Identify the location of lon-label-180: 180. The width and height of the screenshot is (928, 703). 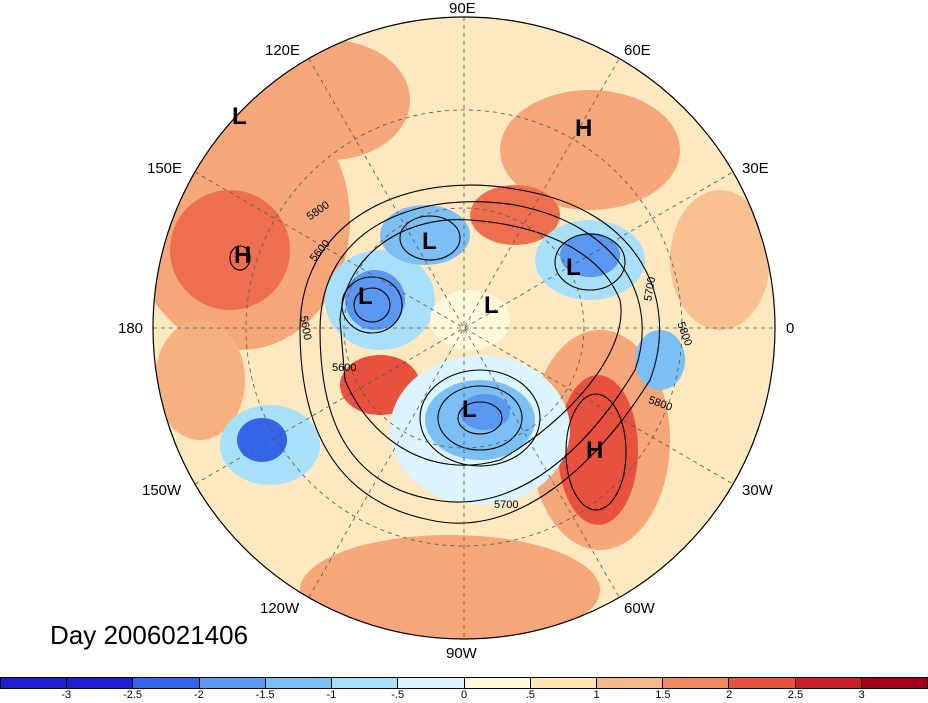
(131, 328).